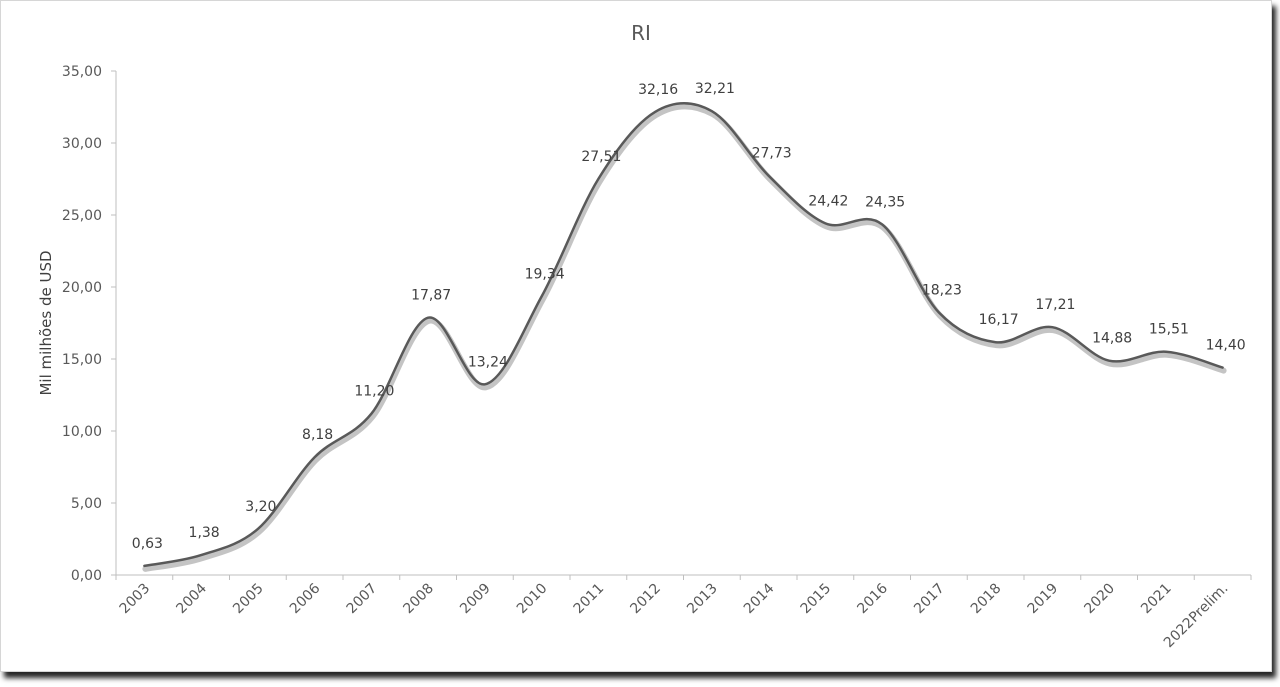 Image resolution: width=1280 pixels, height=687 pixels. Describe the element at coordinates (816, 599) in the screenshot. I see `x-tick-label: 2015` at that location.